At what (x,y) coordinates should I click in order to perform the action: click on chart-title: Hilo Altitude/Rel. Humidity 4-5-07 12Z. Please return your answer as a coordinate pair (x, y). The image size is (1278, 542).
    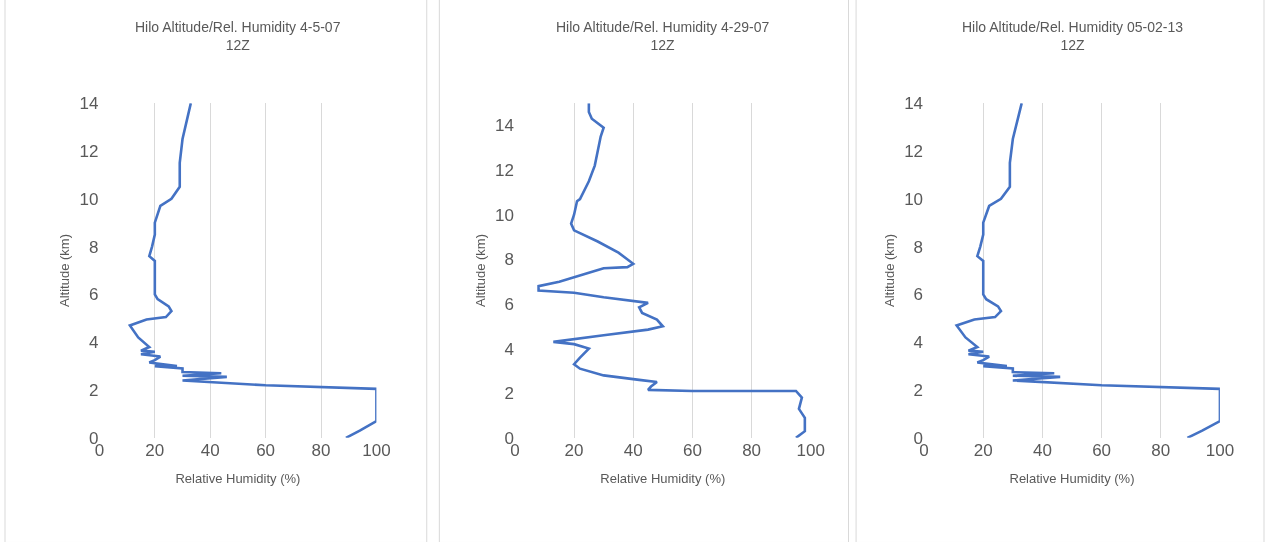
    Looking at the image, I should click on (238, 36).